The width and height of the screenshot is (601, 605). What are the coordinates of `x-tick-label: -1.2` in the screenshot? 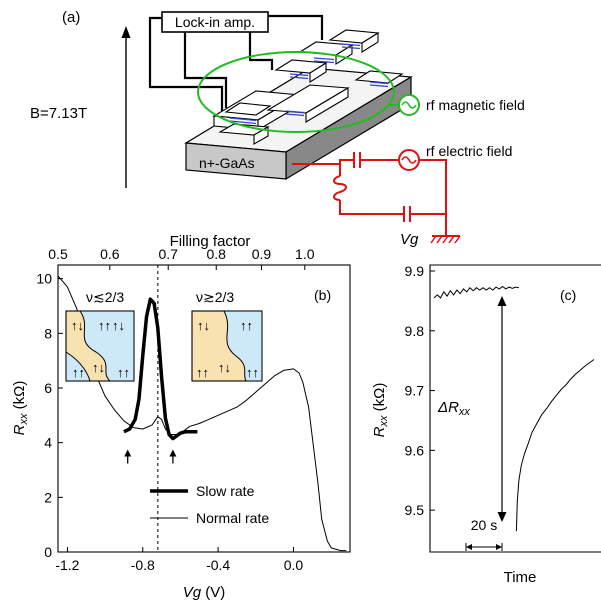 It's located at (67, 565).